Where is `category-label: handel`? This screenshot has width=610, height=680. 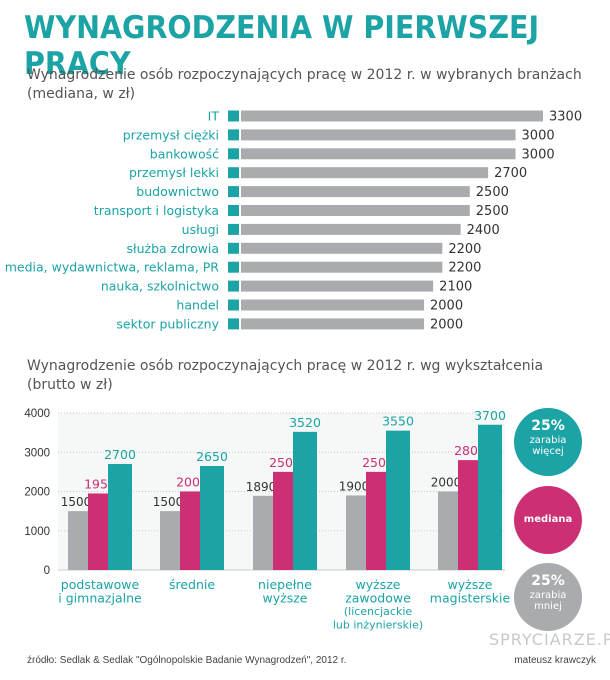 category-label: handel is located at coordinates (197, 305).